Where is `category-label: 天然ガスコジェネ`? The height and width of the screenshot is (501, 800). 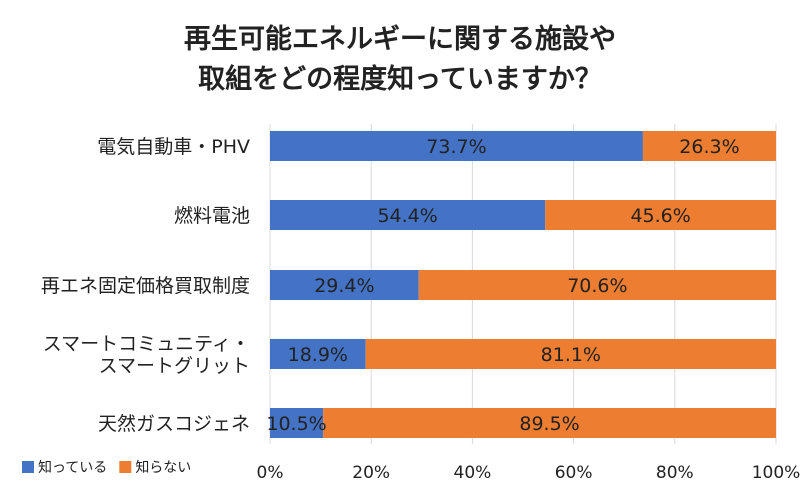
category-label: 天然ガスコジェネ is located at coordinates (174, 424).